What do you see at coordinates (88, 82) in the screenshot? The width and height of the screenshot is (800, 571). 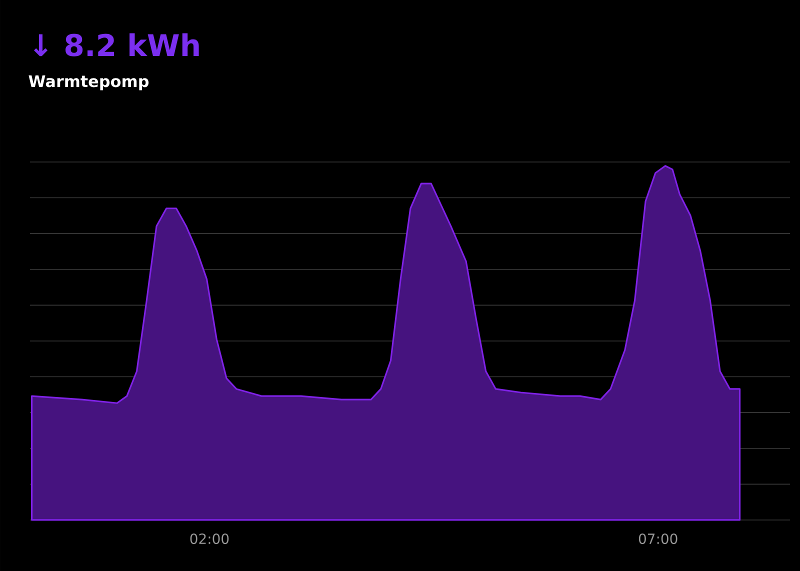 I see `chart-subtitle: Warmtepomp` at bounding box center [88, 82].